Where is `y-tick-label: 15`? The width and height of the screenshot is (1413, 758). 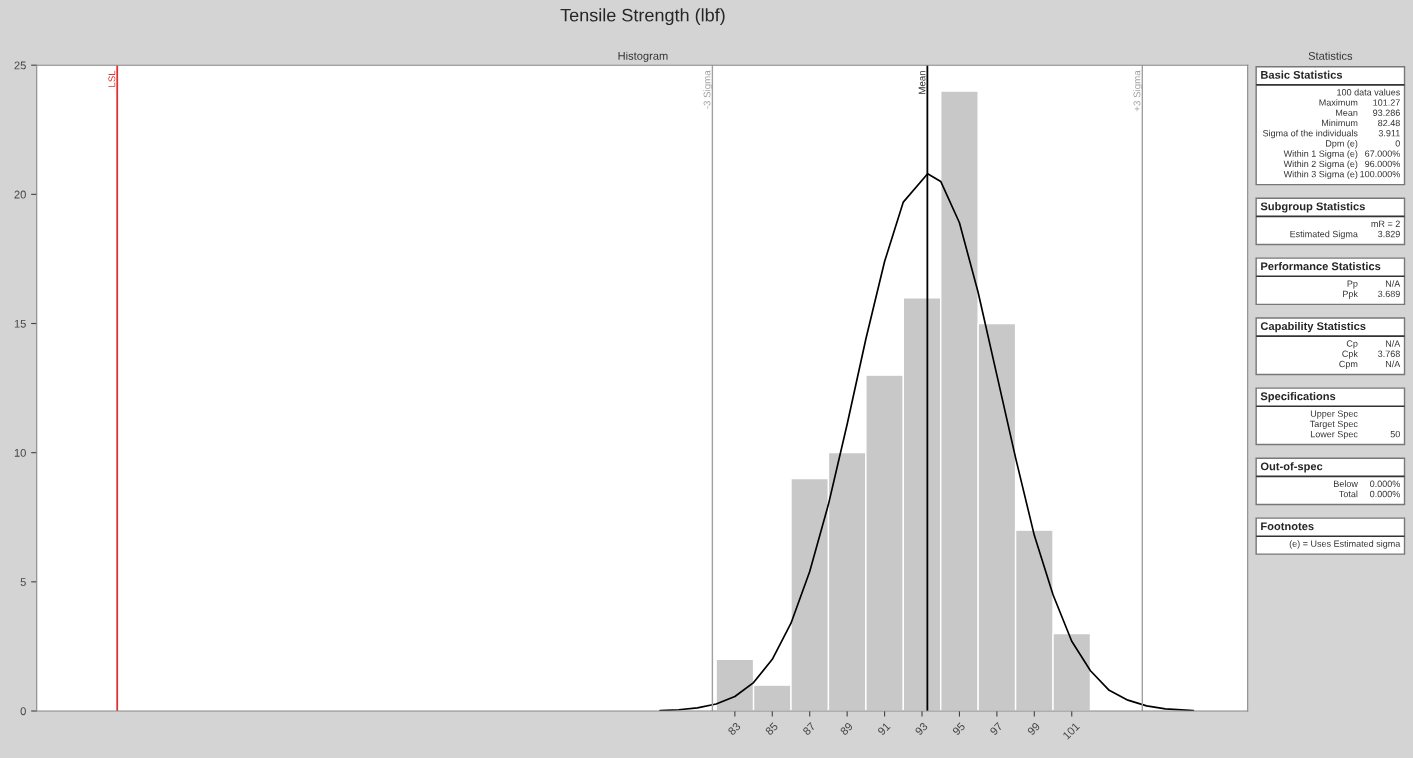
y-tick-label: 15 is located at coordinates (20, 323).